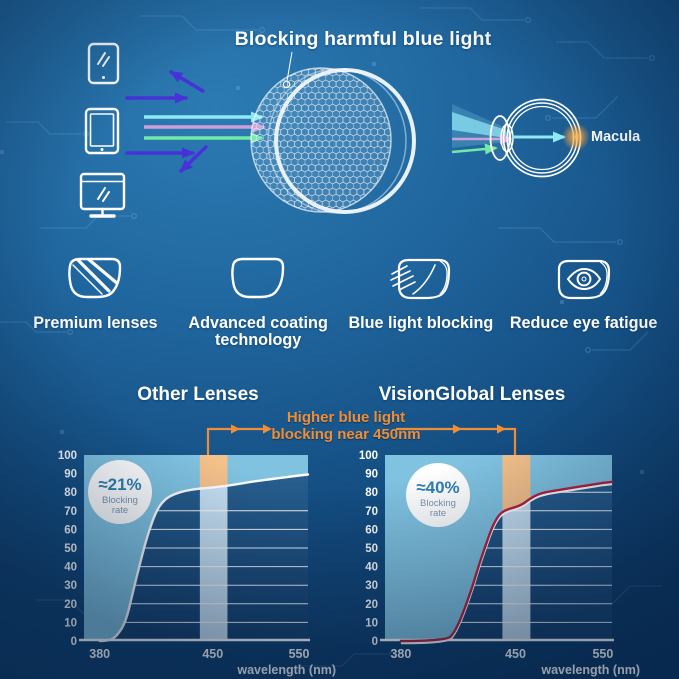  Describe the element at coordinates (583, 323) in the screenshot. I see `feature-label: Reduce eye fatigue` at that location.